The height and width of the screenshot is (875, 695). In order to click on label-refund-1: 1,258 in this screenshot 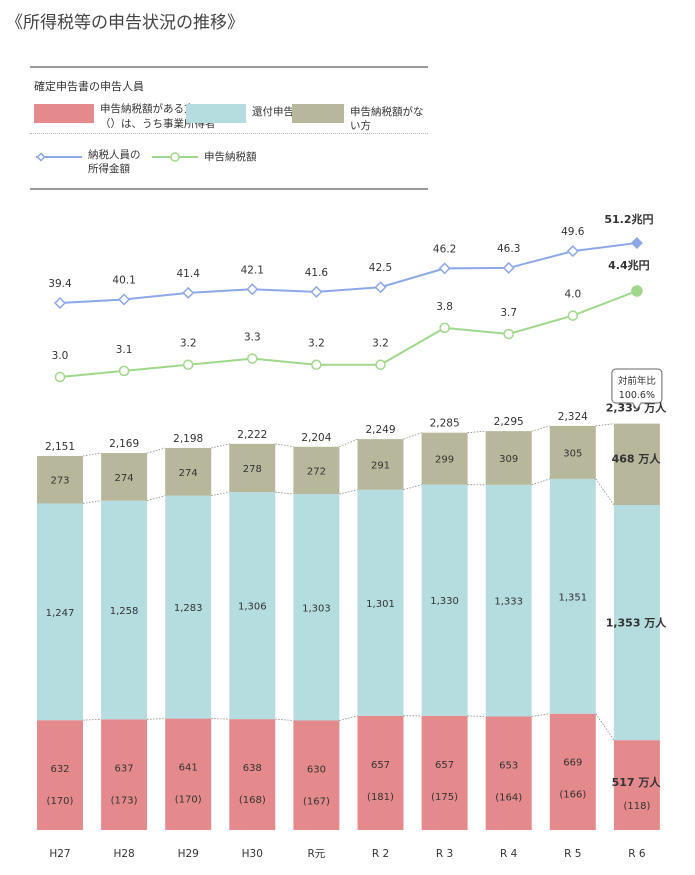, I will do `click(124, 611)`.